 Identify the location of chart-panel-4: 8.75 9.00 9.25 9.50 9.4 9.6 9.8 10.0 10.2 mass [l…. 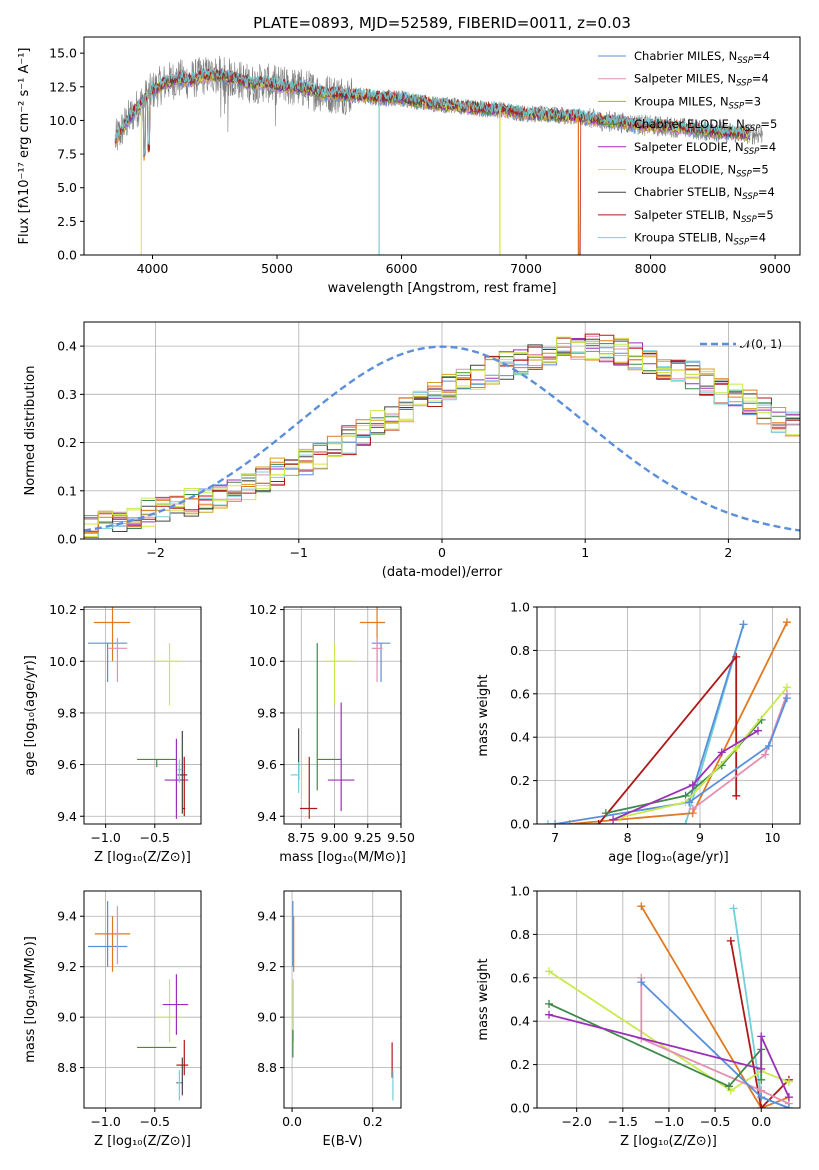
(332, 733).